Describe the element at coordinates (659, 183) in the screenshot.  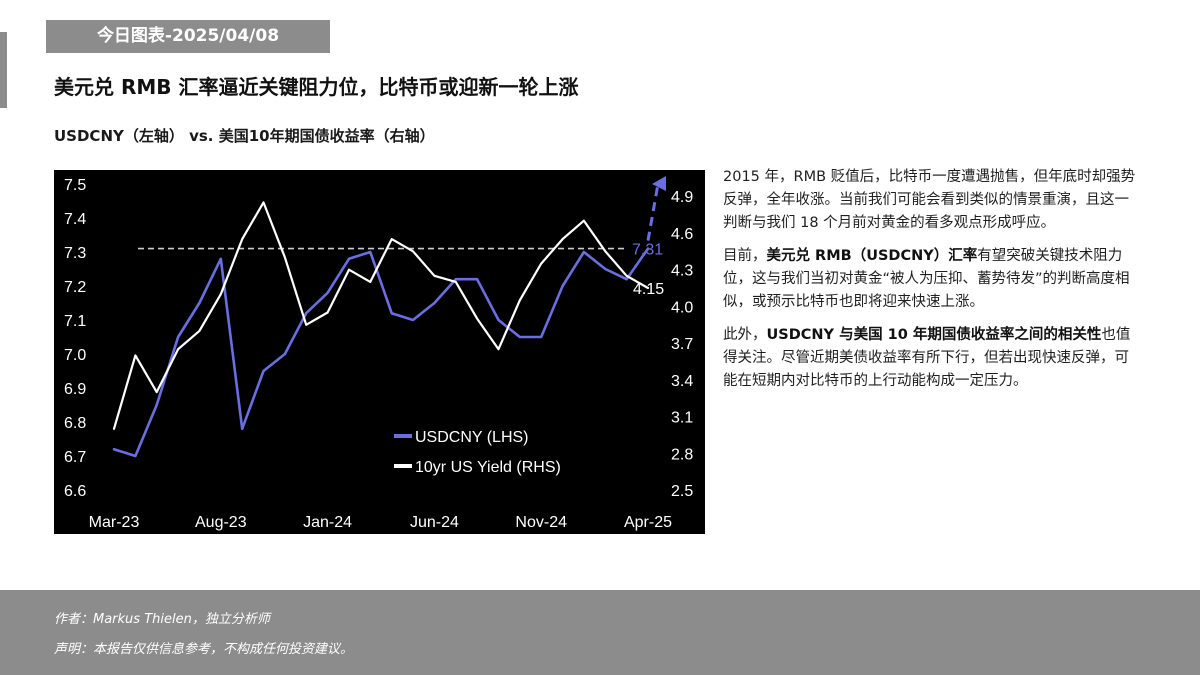
I see `upward-arrow-head` at that location.